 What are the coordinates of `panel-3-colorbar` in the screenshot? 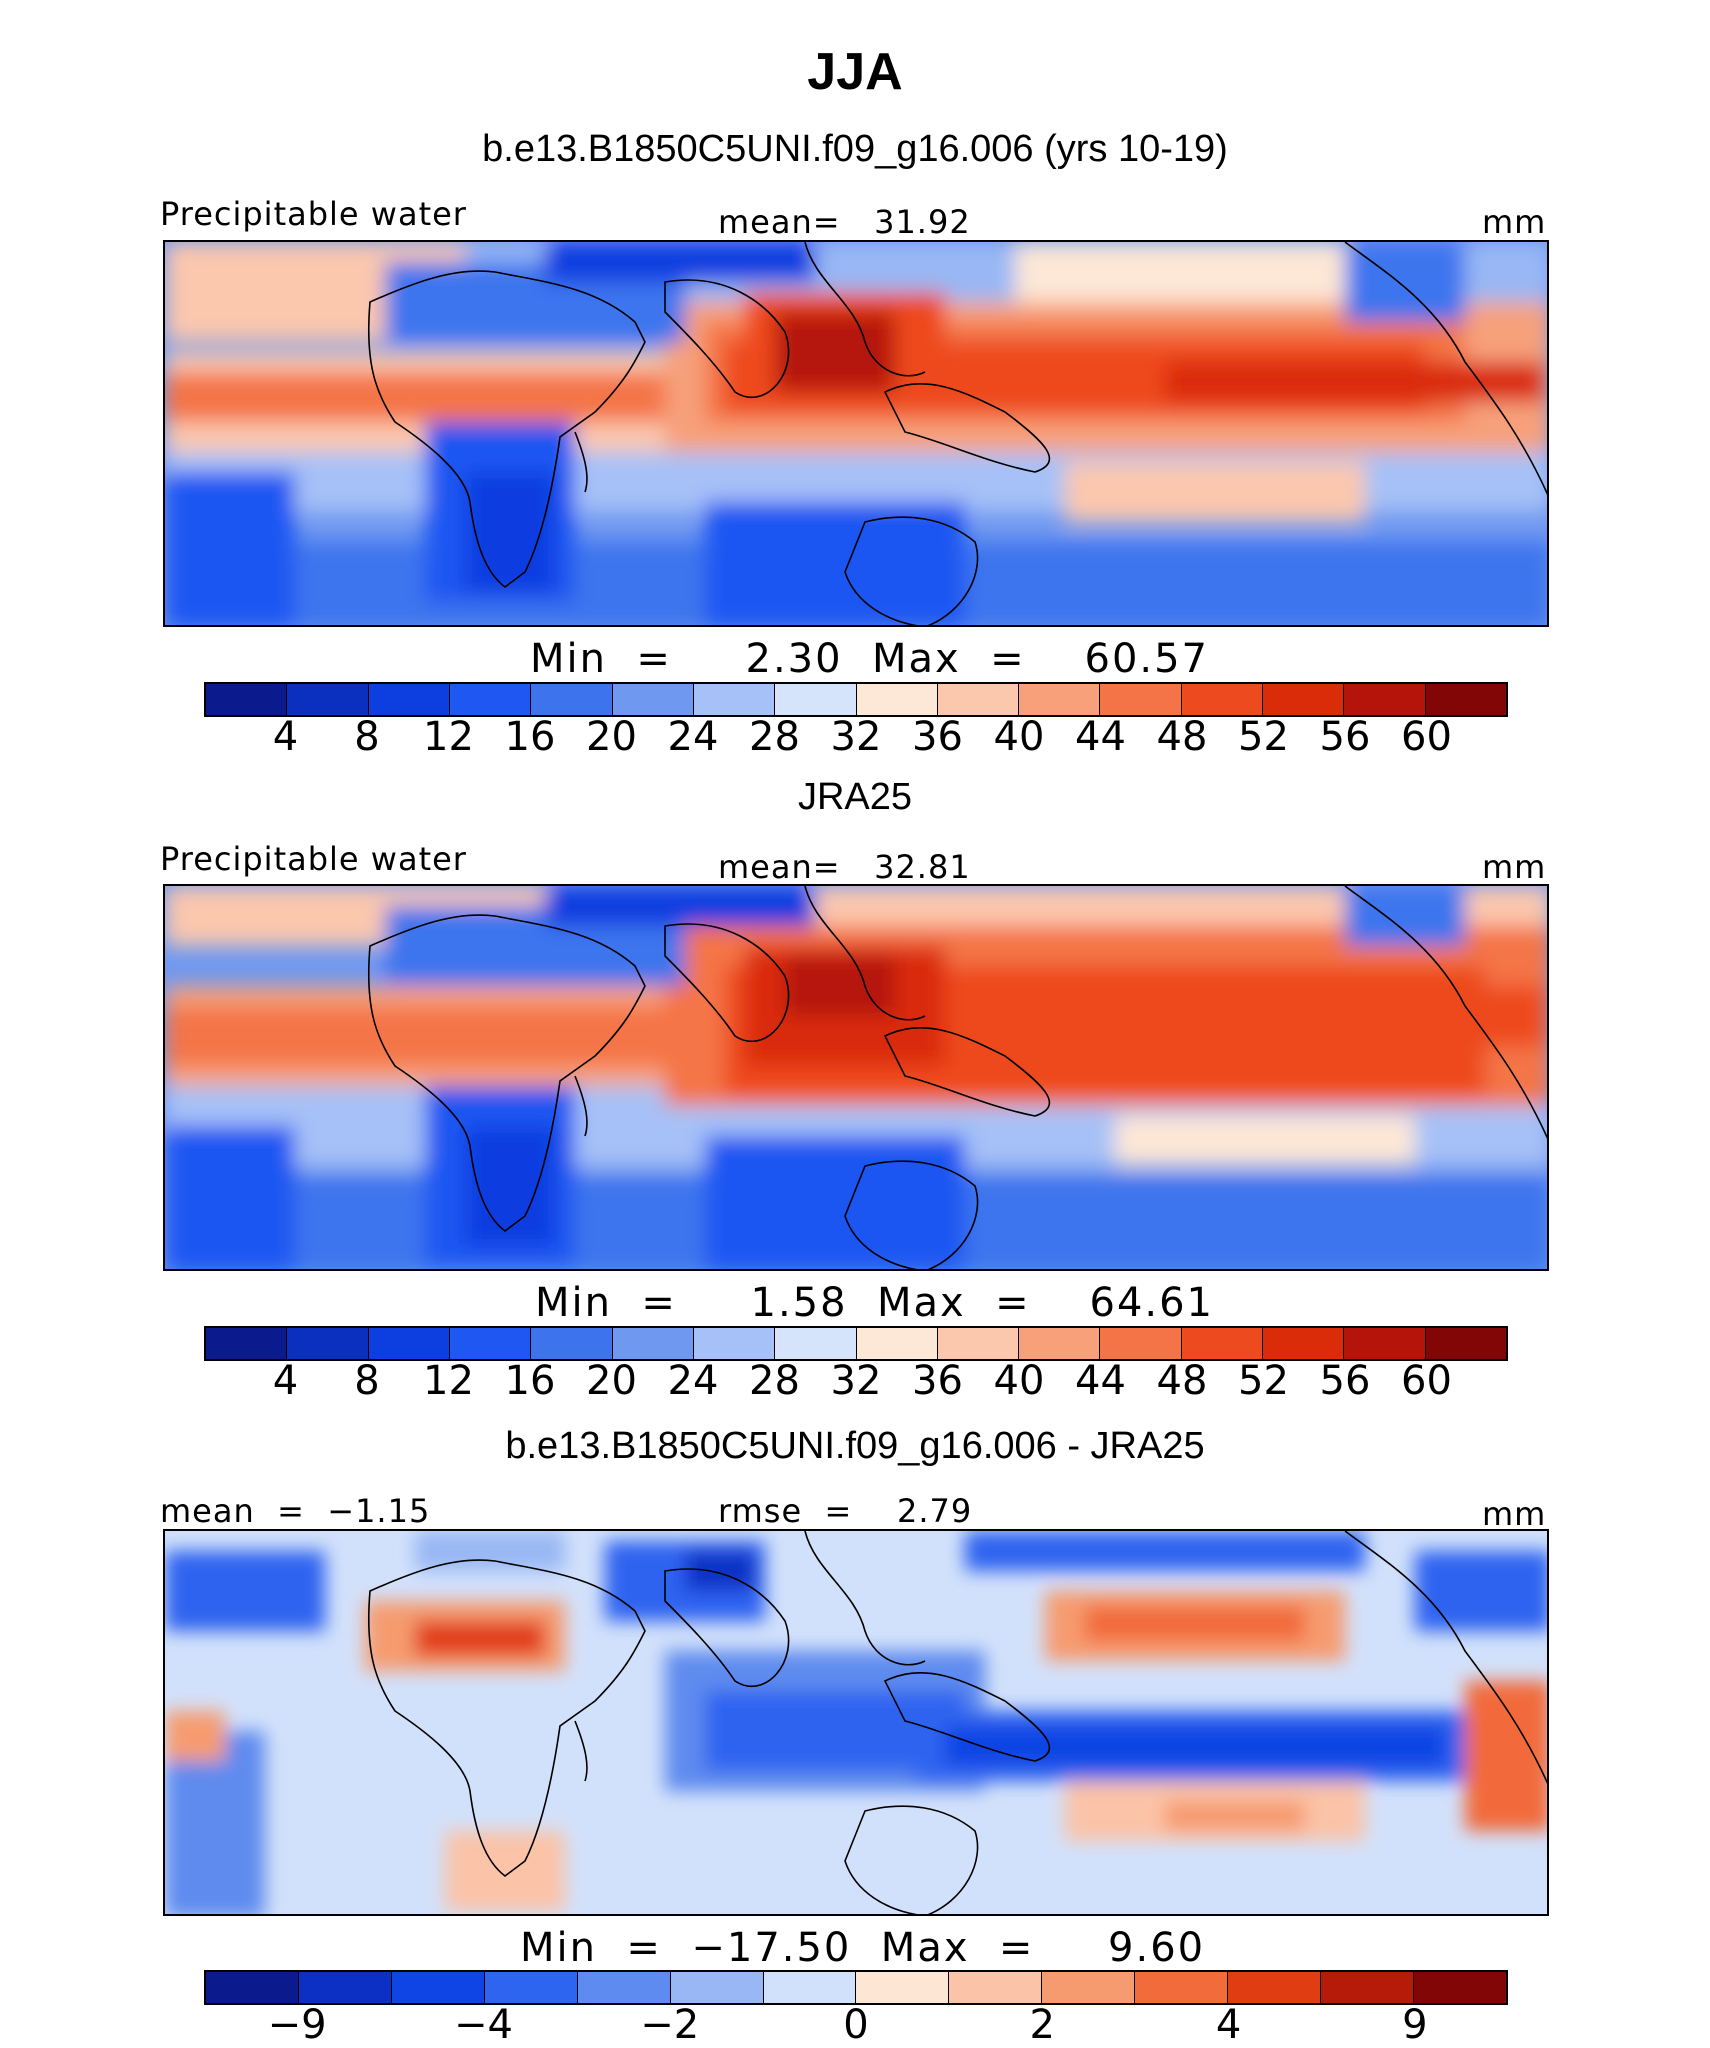 It's located at (856, 1987).